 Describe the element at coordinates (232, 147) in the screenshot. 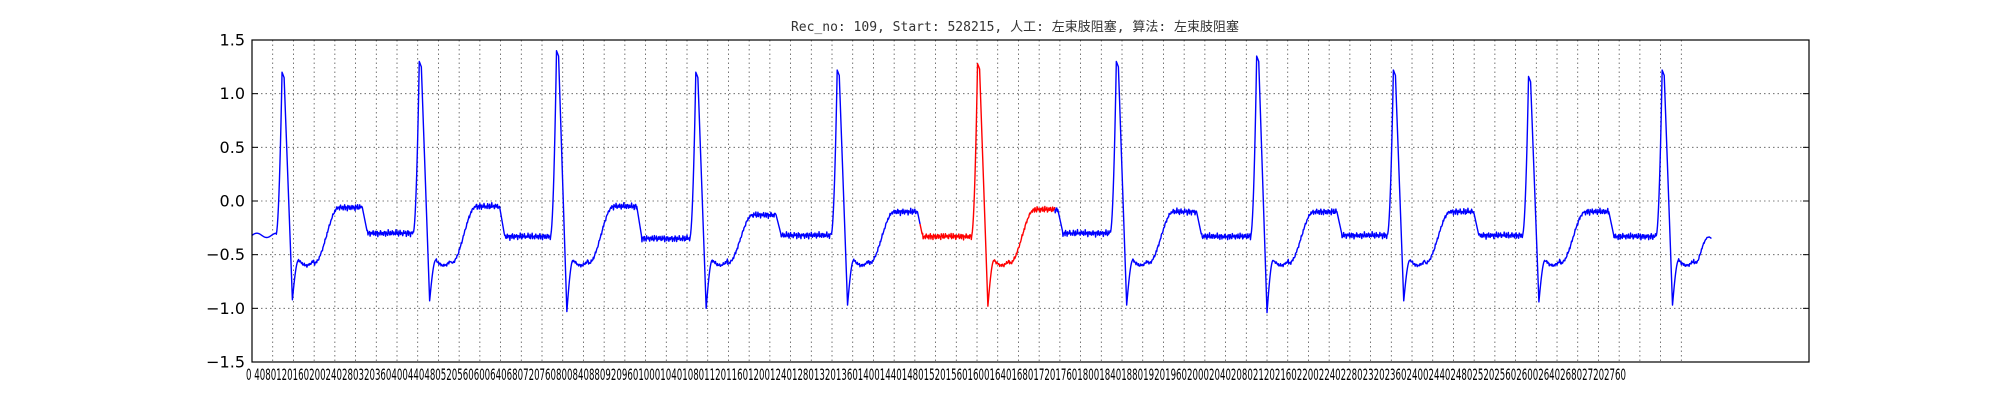

I see `y-tick-label: 0.5` at that location.